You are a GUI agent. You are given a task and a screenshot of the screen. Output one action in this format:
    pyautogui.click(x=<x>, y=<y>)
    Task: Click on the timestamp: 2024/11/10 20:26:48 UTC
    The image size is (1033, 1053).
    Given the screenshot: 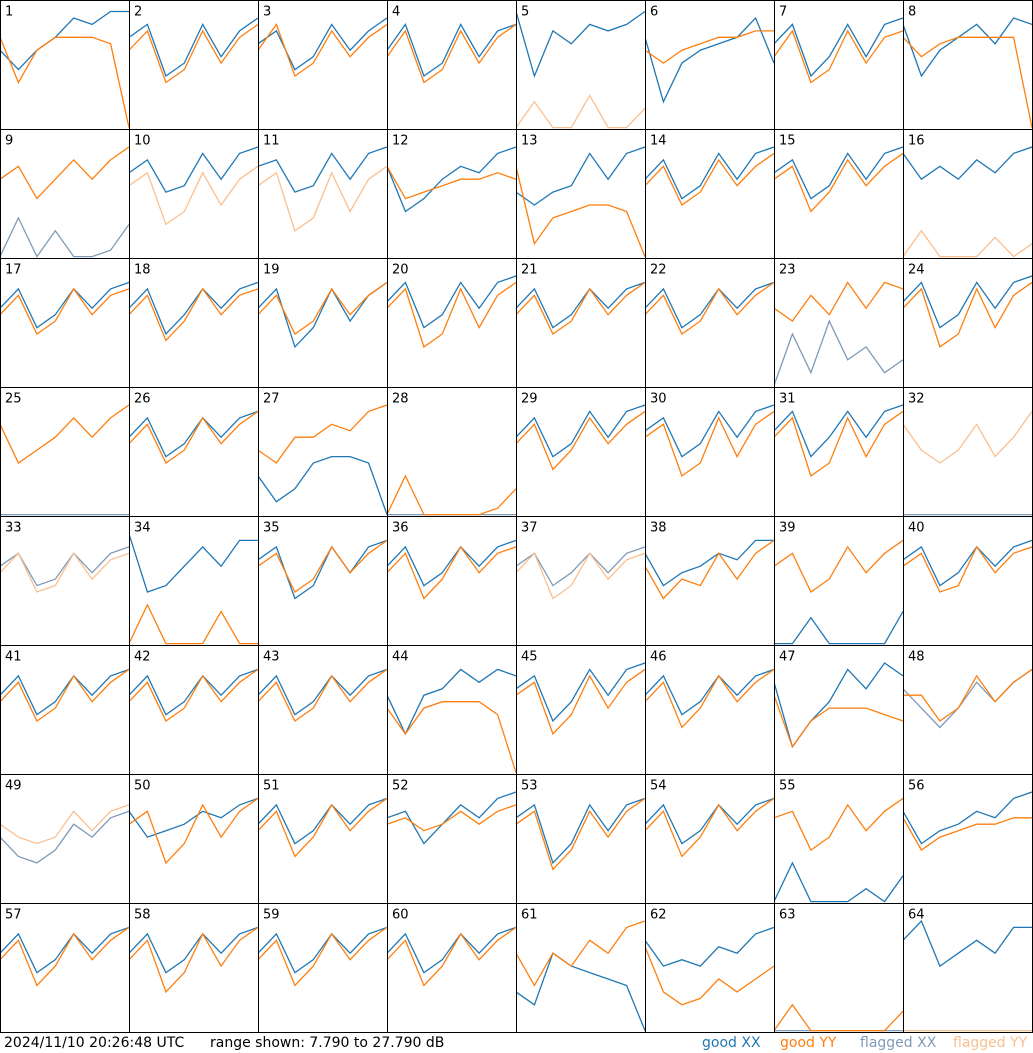 What is the action you would take?
    pyautogui.click(x=94, y=1043)
    